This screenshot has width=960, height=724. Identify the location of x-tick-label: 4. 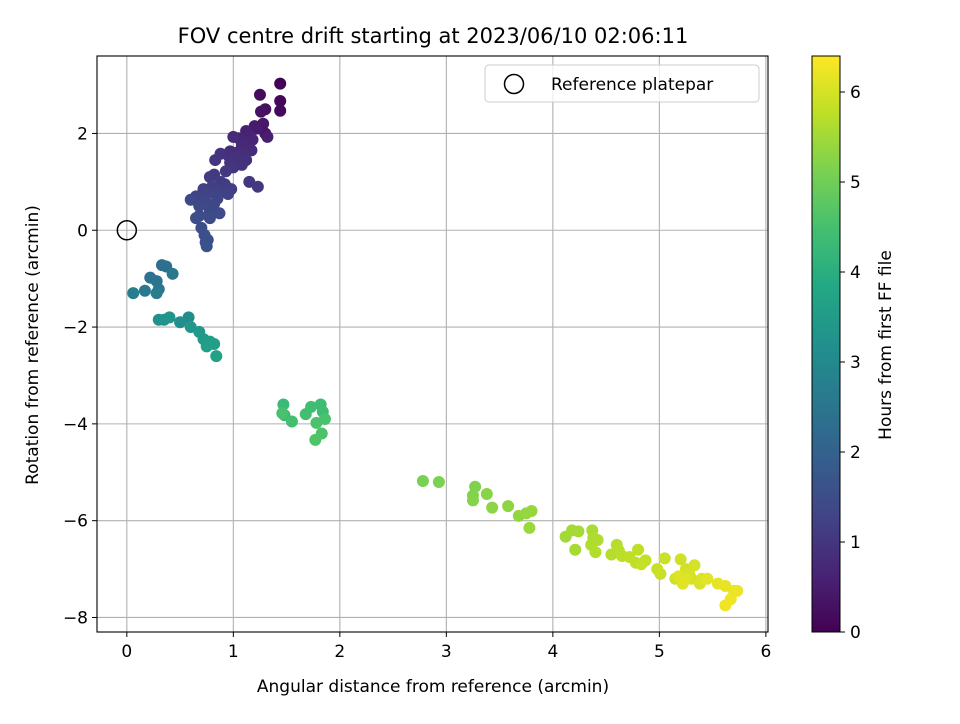
(552, 652).